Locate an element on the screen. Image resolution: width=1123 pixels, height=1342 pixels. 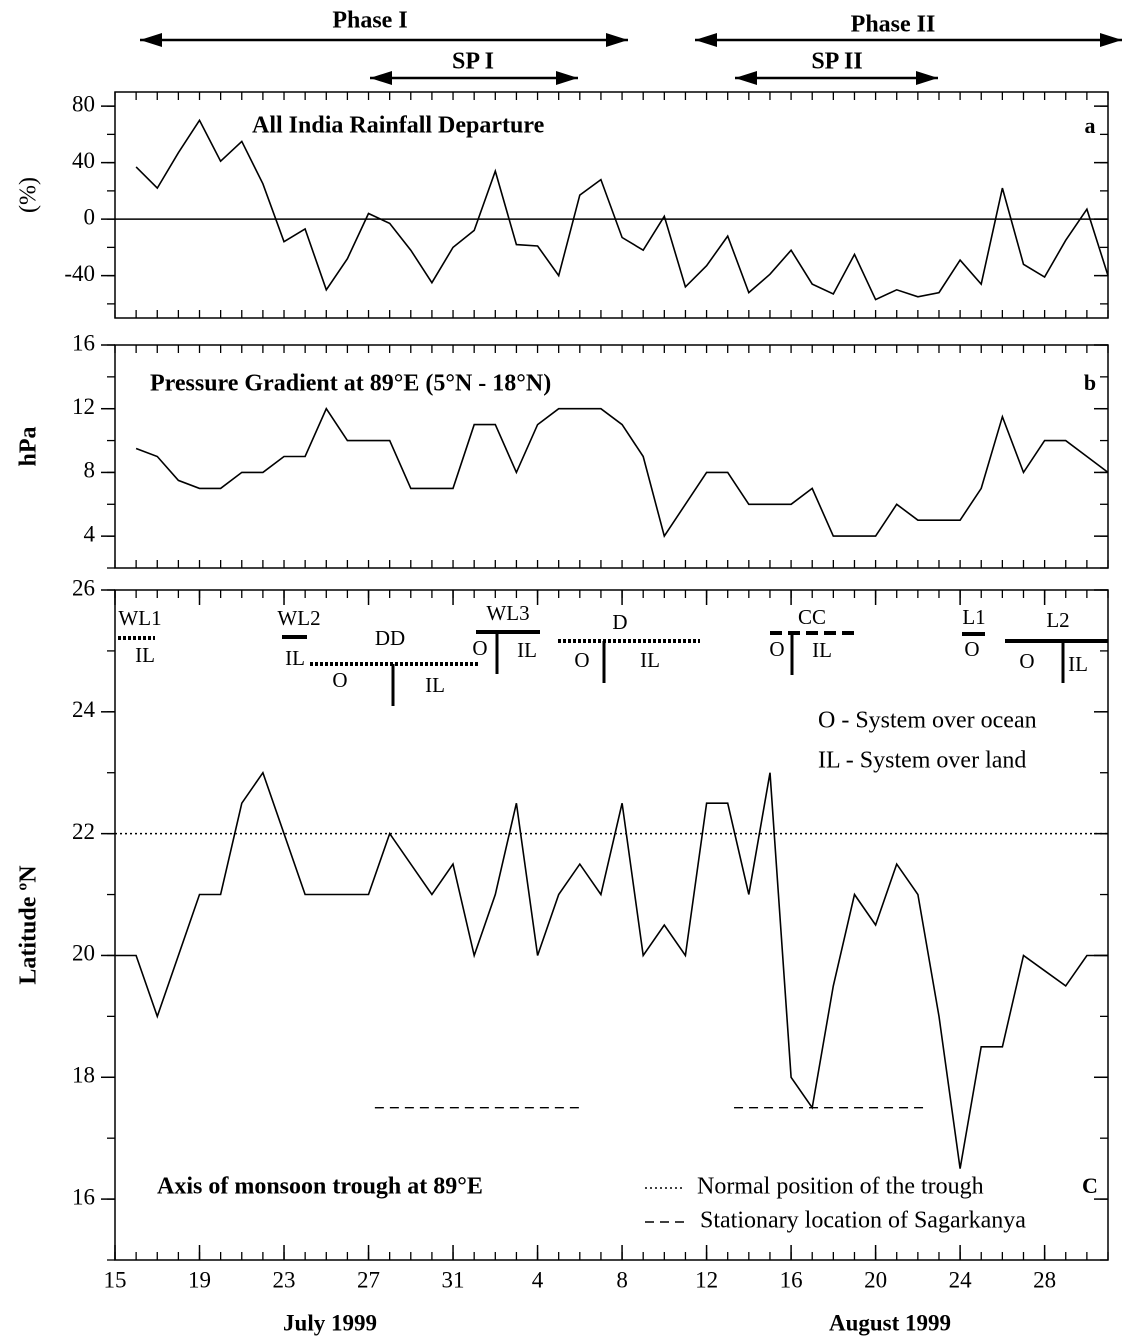
y-tick-label: 12 is located at coordinates (83, 406).